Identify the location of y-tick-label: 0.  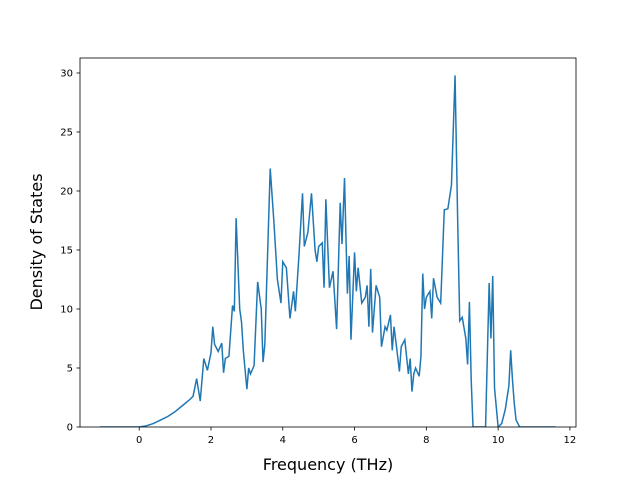
(70, 428).